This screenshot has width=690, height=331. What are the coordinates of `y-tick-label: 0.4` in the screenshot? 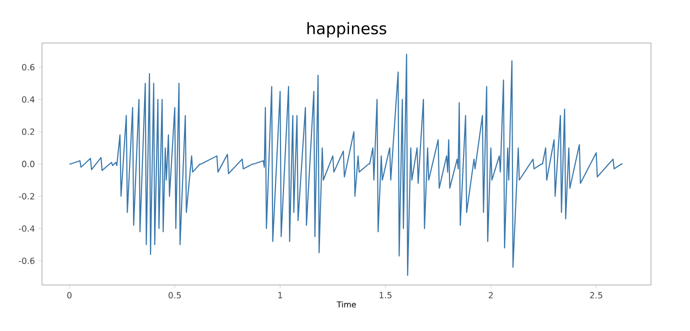 It's located at (28, 99).